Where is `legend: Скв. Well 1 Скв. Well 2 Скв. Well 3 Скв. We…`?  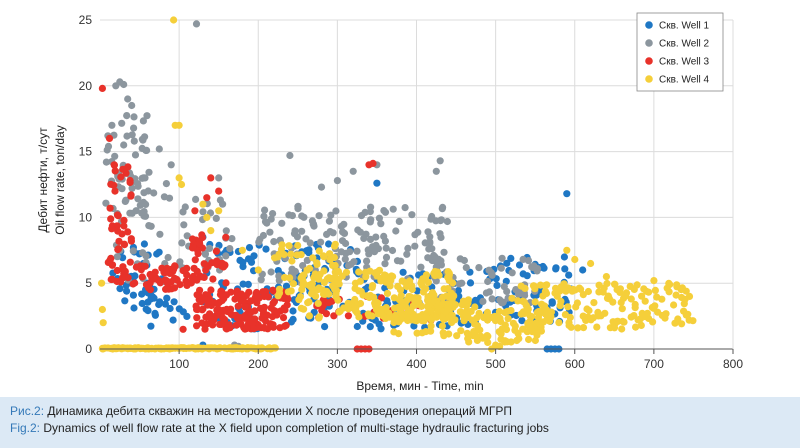 legend: Скв. Well 1 Скв. Well 2 Скв. Well 3 Скв. We… is located at coordinates (680, 52).